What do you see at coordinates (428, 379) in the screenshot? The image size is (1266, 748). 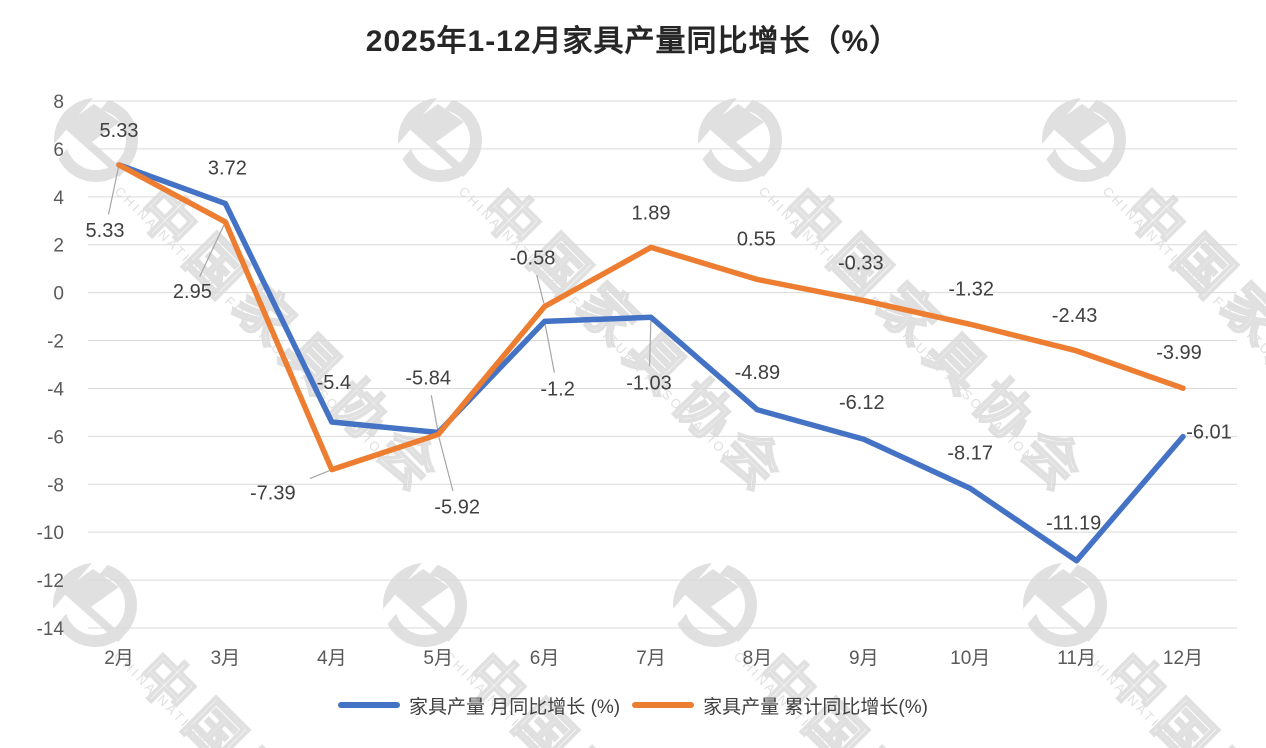 I see `data-label: -5.84` at bounding box center [428, 379].